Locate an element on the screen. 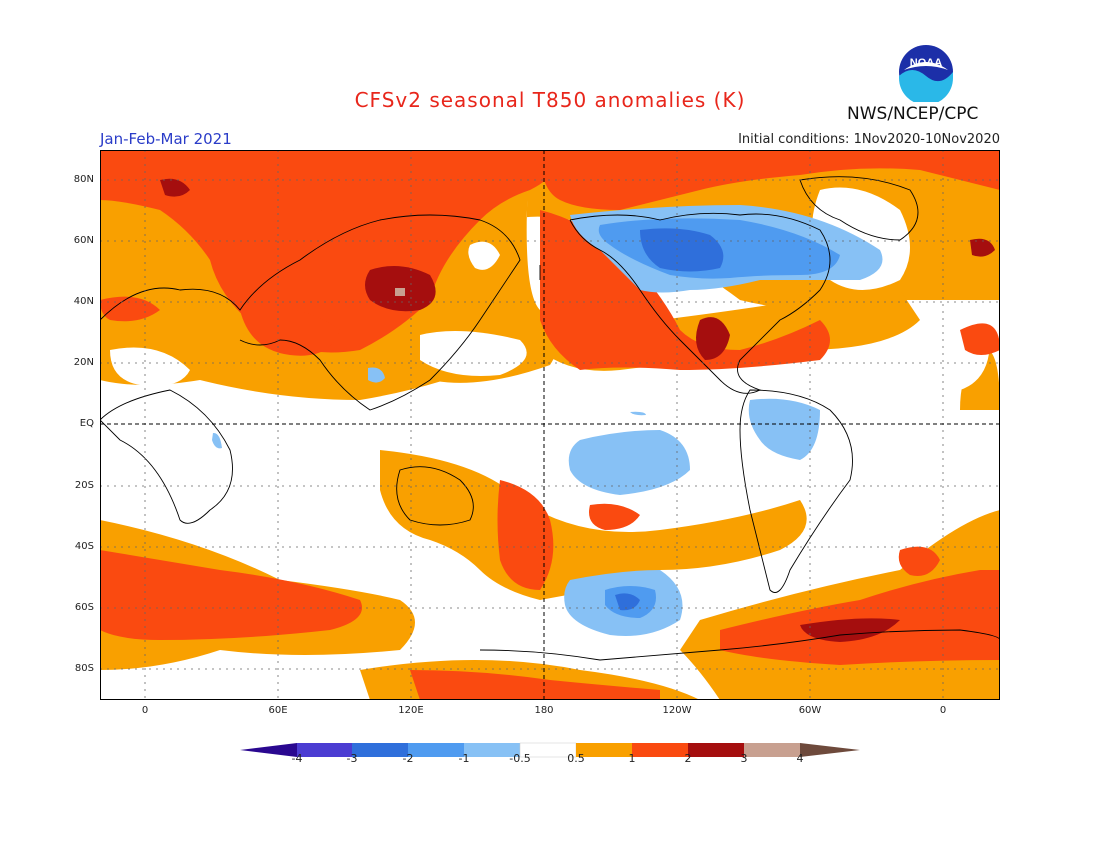  legend-label-1: 1 is located at coordinates (632, 758).